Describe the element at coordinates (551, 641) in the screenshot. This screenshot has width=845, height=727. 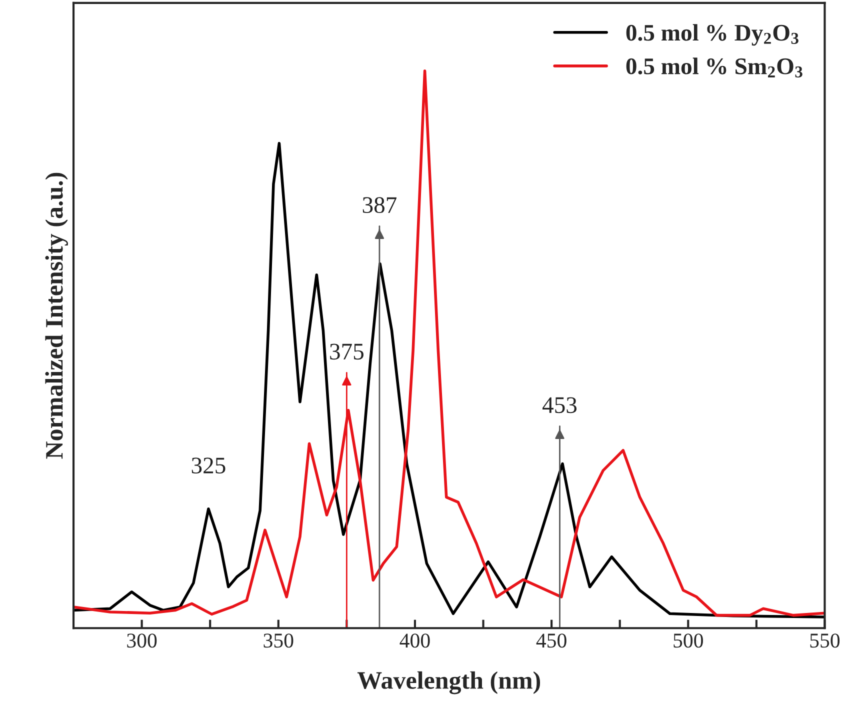
I see `x-tick-label: 450` at that location.